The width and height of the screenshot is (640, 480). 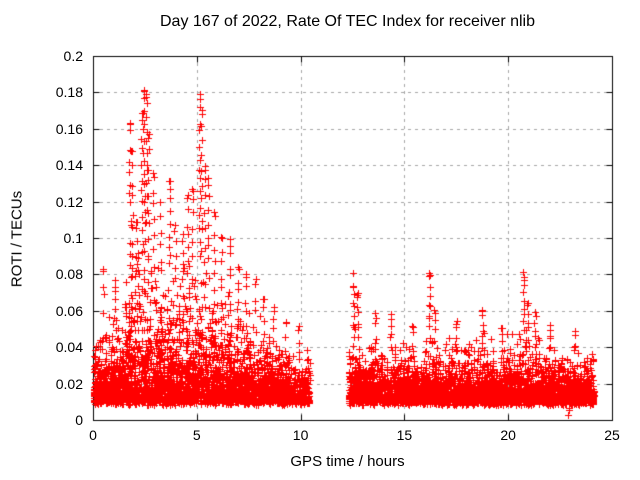 What do you see at coordinates (196, 435) in the screenshot?
I see `x-tick-label: 5` at bounding box center [196, 435].